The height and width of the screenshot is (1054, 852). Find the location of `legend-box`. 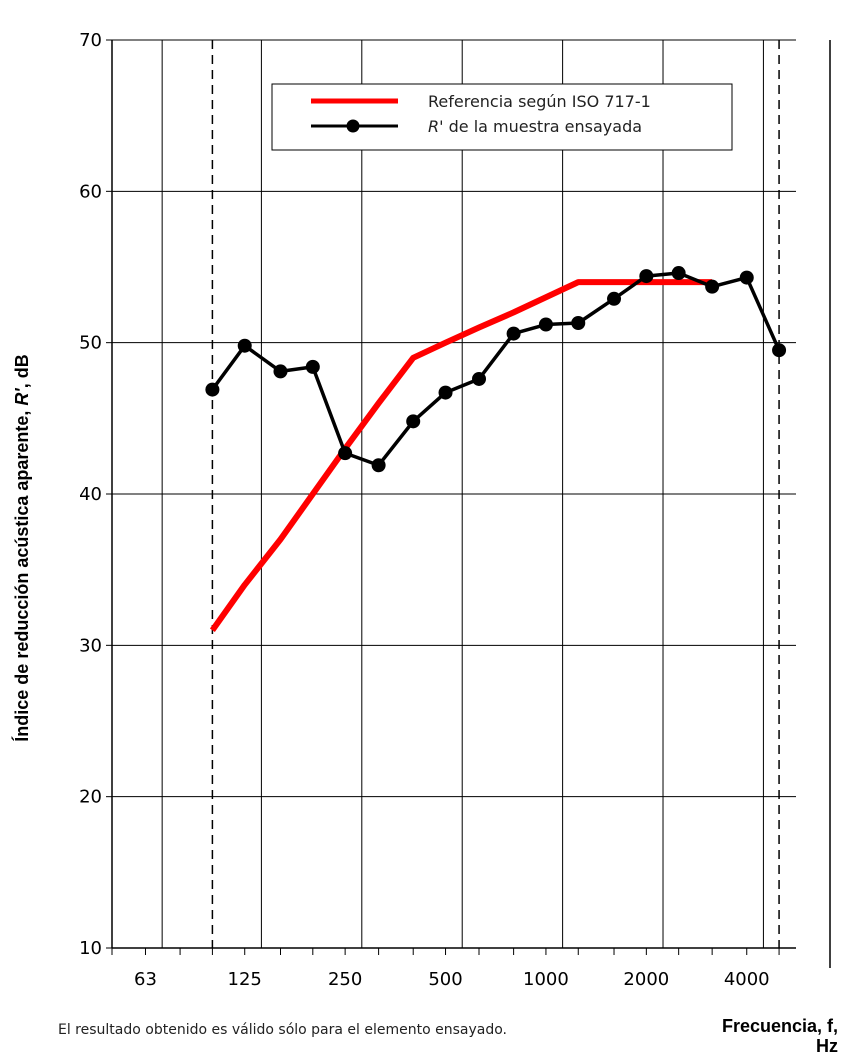

legend-box is located at coordinates (502, 117).